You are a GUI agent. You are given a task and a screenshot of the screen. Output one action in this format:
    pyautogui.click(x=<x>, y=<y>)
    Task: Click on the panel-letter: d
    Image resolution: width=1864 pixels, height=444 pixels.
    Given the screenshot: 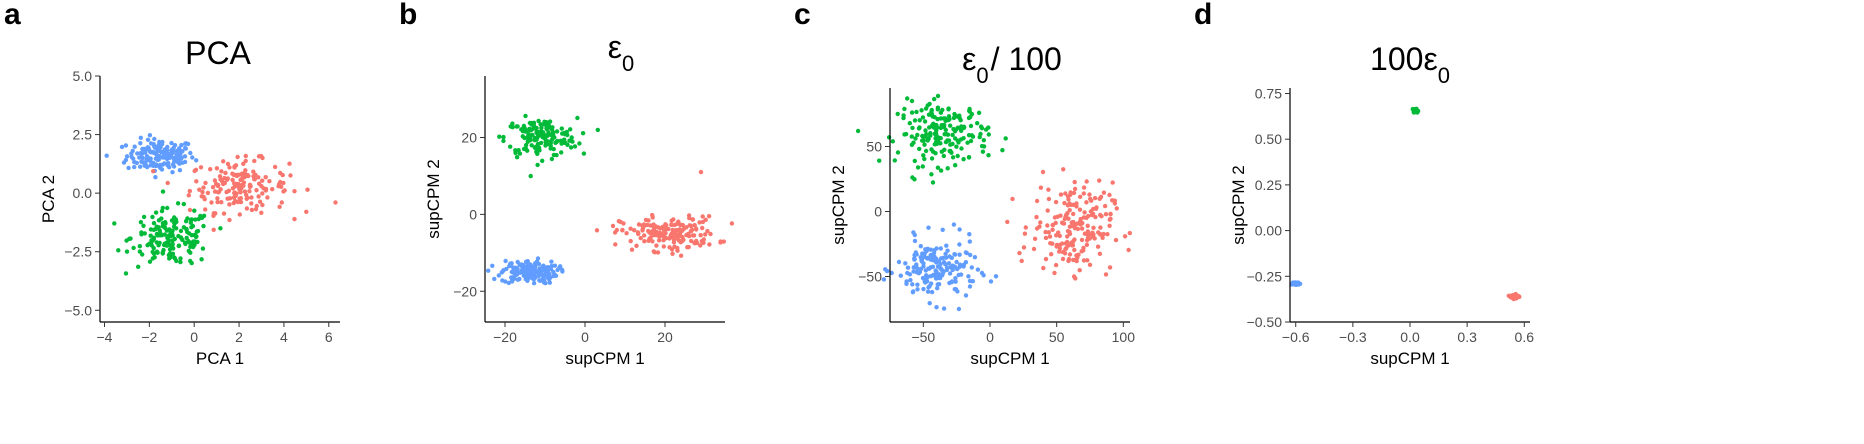 What is the action you would take?
    pyautogui.click(x=1203, y=15)
    